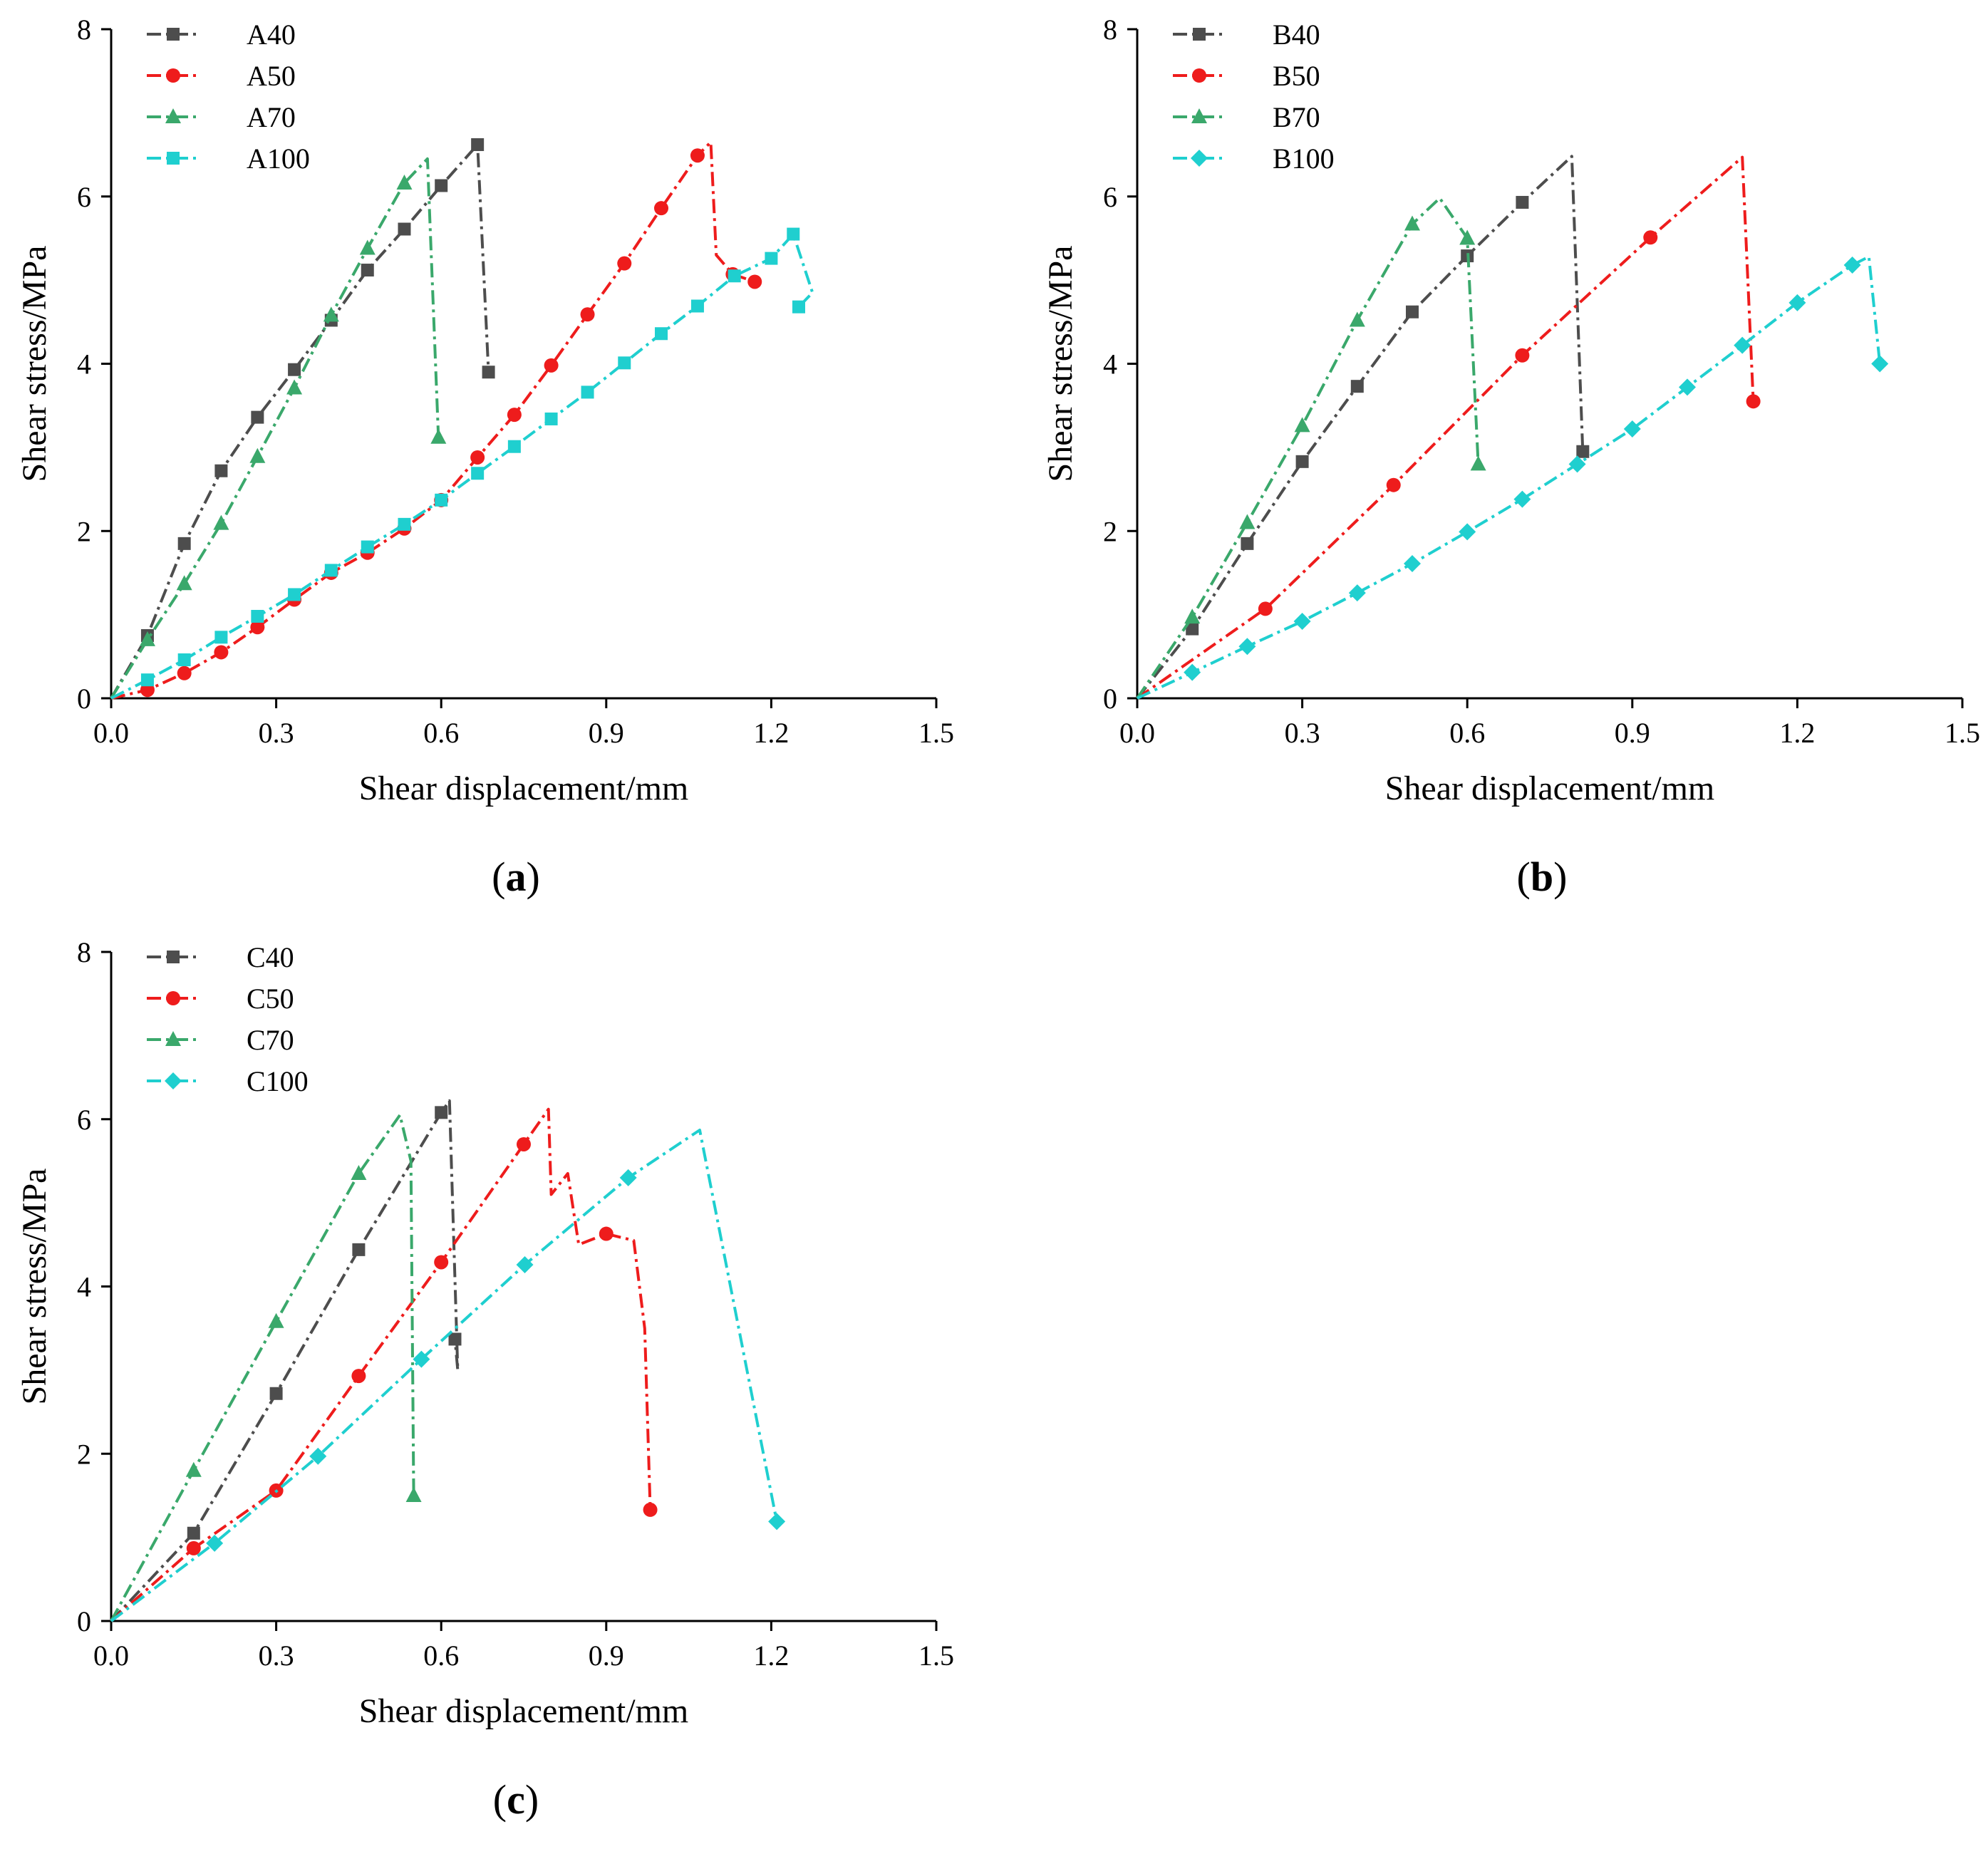  Describe the element at coordinates (1246, 76) in the screenshot. I see `legend-item-B50: B50` at that location.